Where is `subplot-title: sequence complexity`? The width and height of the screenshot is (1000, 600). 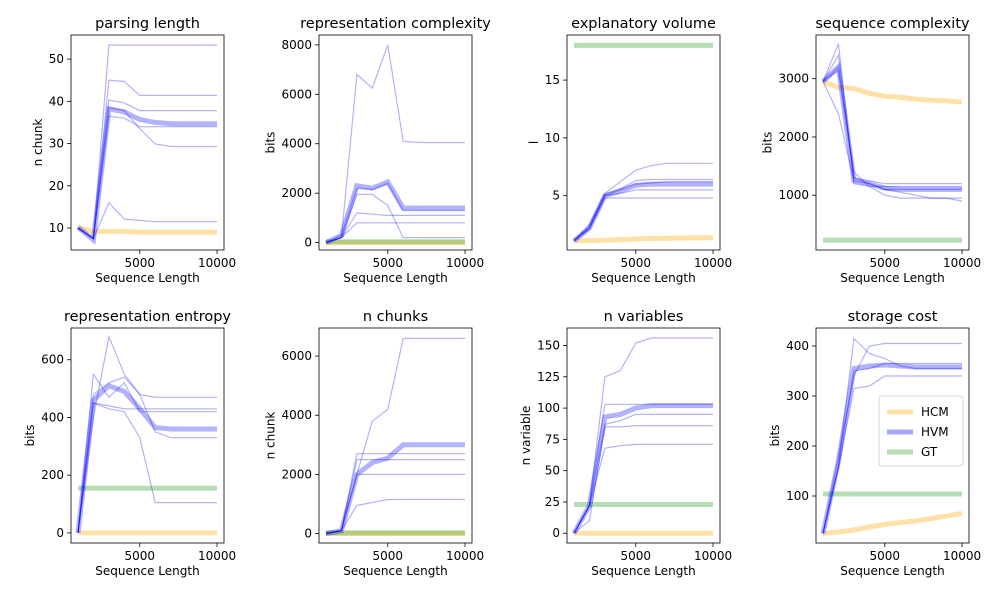 subplot-title: sequence complexity is located at coordinates (892, 24).